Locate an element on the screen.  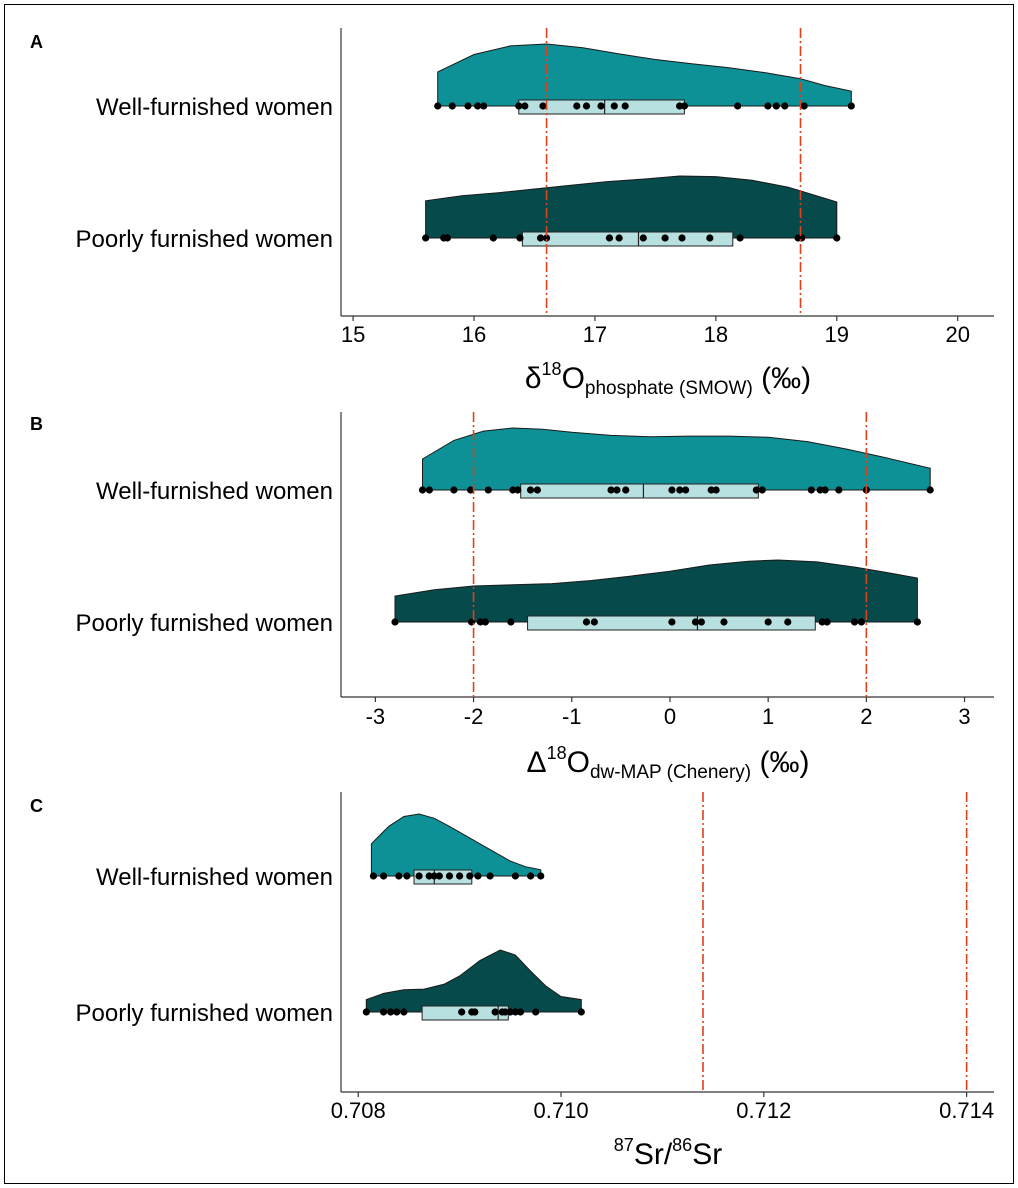
x-axis-label: 87Sr/86Sr is located at coordinates (668, 1153).